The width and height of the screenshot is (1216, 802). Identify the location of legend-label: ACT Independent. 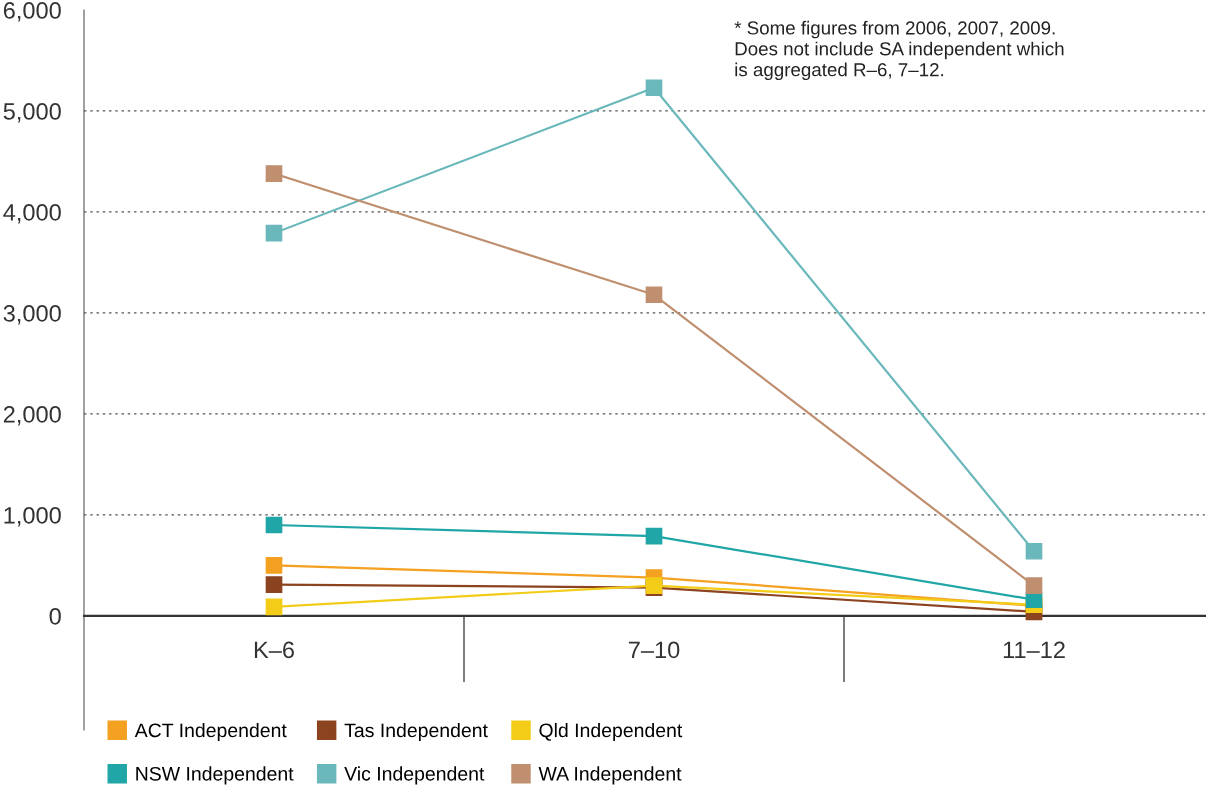
(210, 732).